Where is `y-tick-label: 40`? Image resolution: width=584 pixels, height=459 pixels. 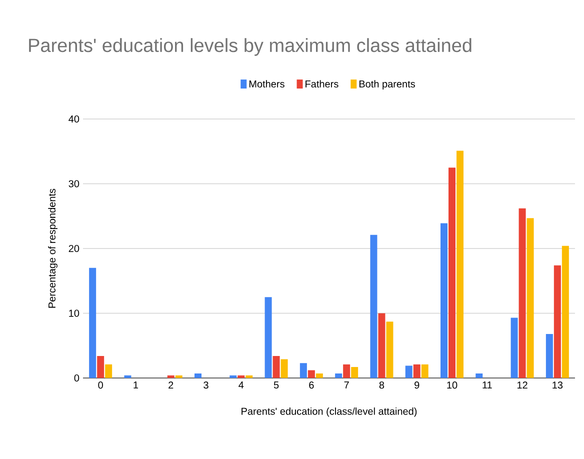 y-tick-label: 40 is located at coordinates (74, 119).